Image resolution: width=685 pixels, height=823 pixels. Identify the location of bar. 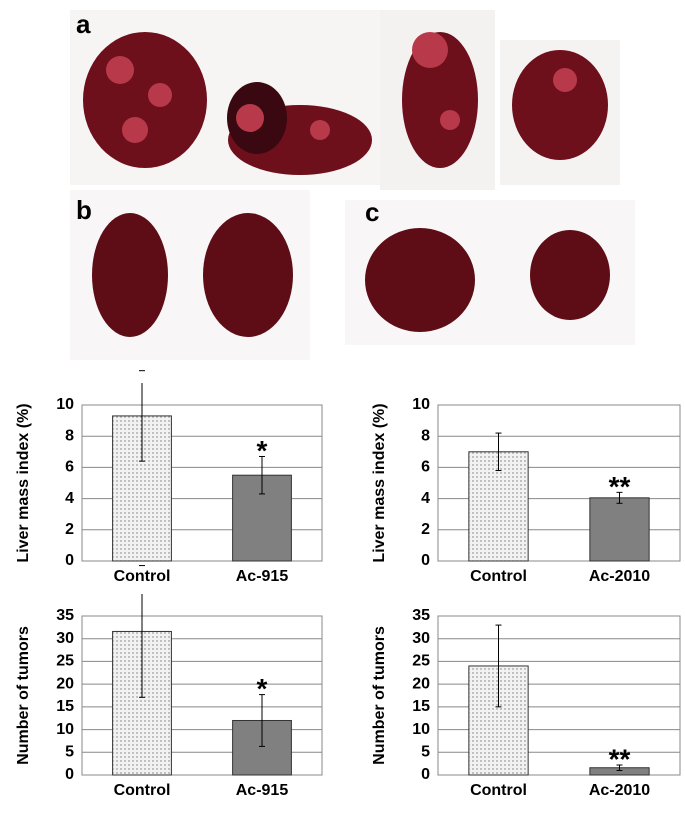
(619, 529).